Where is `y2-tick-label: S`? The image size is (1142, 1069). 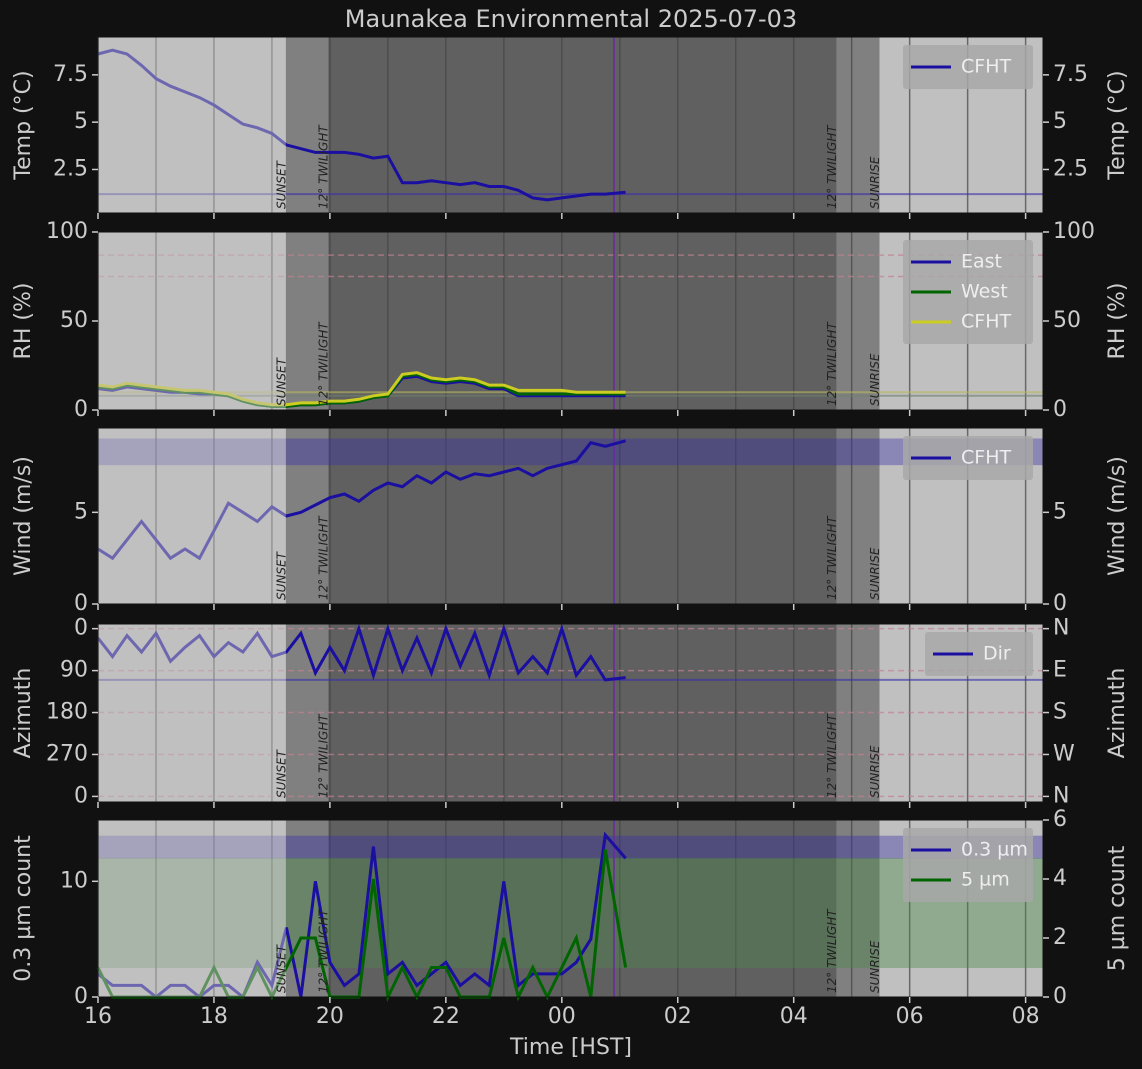
y2-tick-label: S is located at coordinates (1060, 712).